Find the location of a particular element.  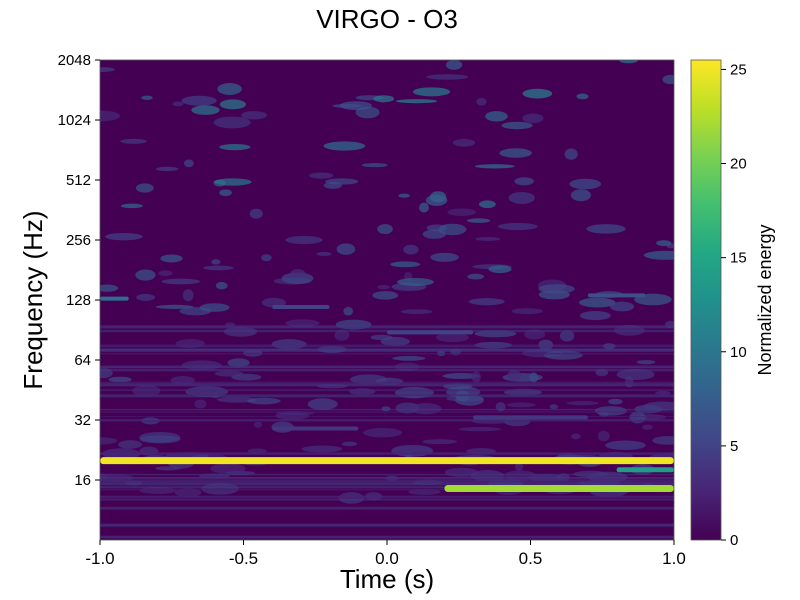

x-tick-label: -0.5 is located at coordinates (243, 558).